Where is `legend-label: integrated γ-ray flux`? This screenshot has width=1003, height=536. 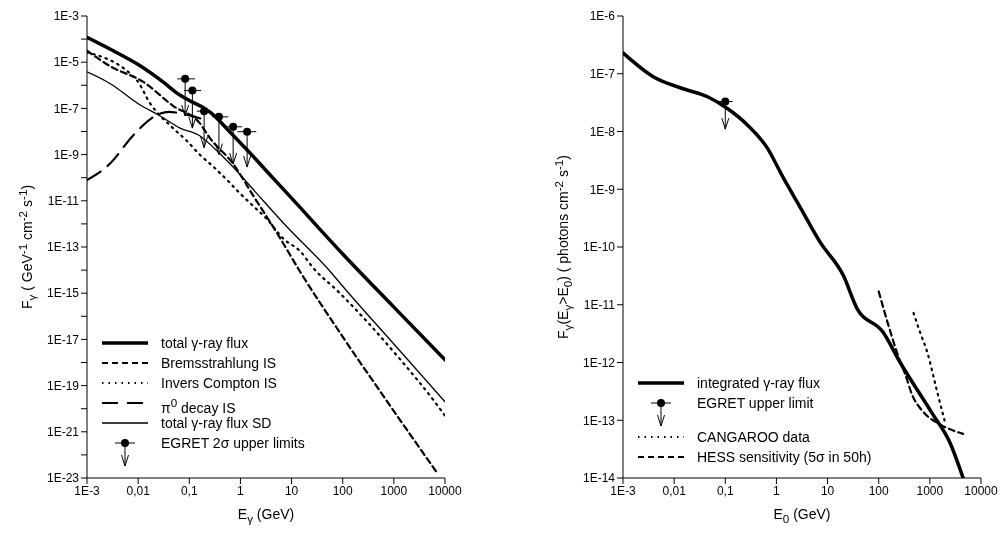 legend-label: integrated γ-ray flux is located at coordinates (758, 383).